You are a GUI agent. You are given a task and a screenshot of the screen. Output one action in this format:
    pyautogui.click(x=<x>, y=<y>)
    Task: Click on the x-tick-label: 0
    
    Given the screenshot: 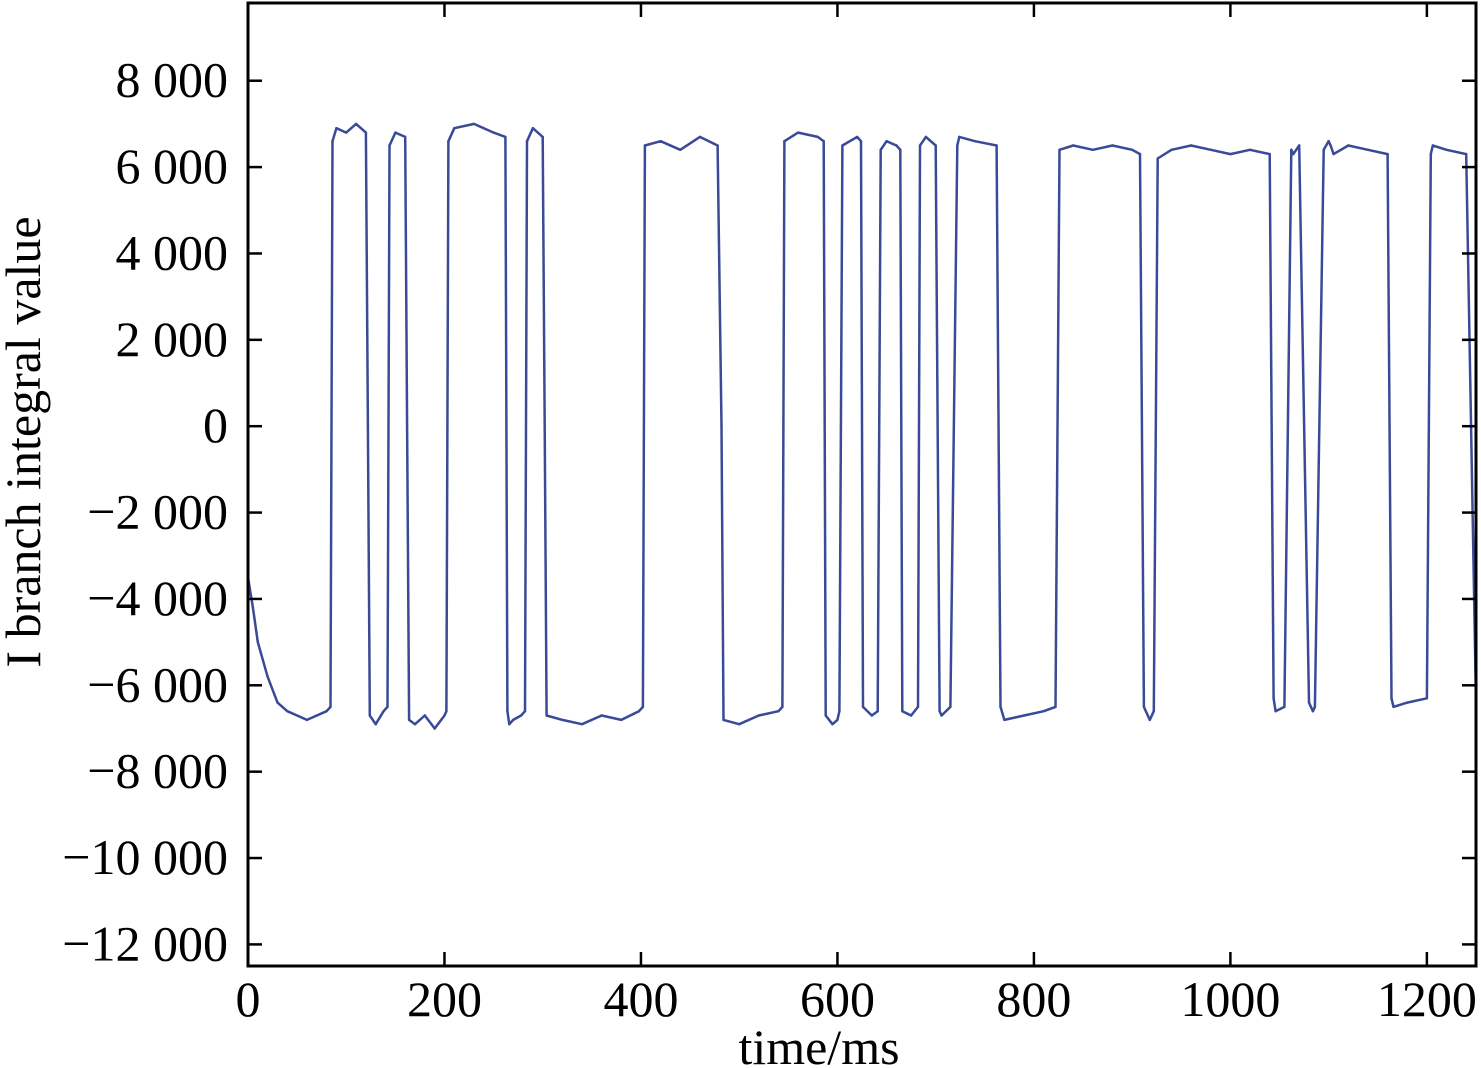 What is the action you would take?
    pyautogui.click(x=248, y=999)
    